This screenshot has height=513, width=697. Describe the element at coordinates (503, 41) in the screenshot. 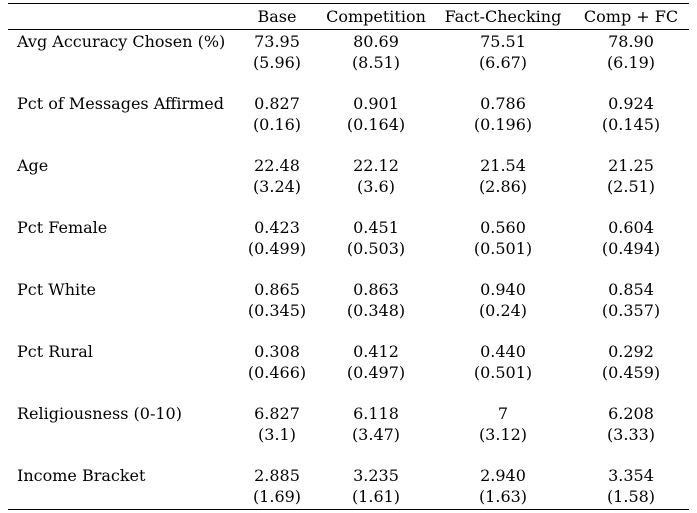

I see `mean-value: 75.51` at that location.